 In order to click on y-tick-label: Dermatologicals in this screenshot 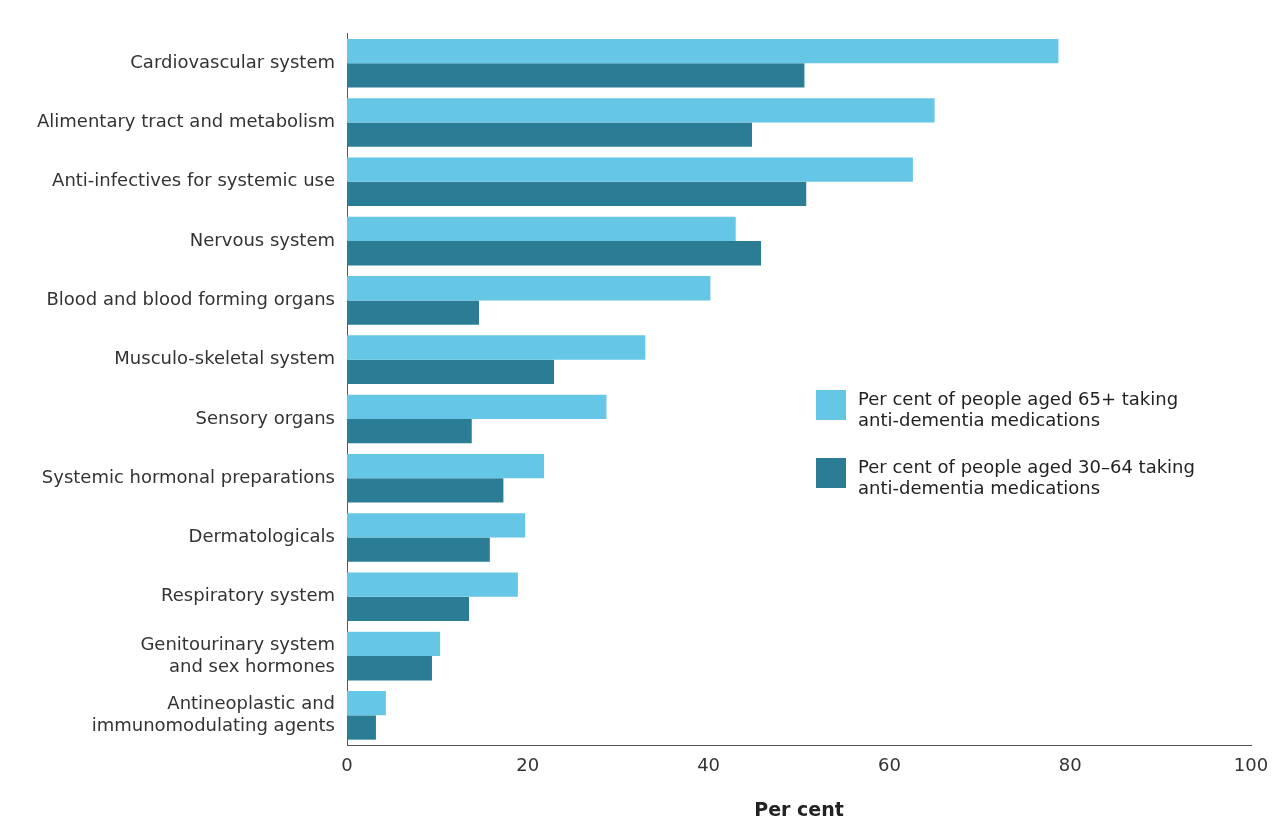, I will do `click(261, 536)`.